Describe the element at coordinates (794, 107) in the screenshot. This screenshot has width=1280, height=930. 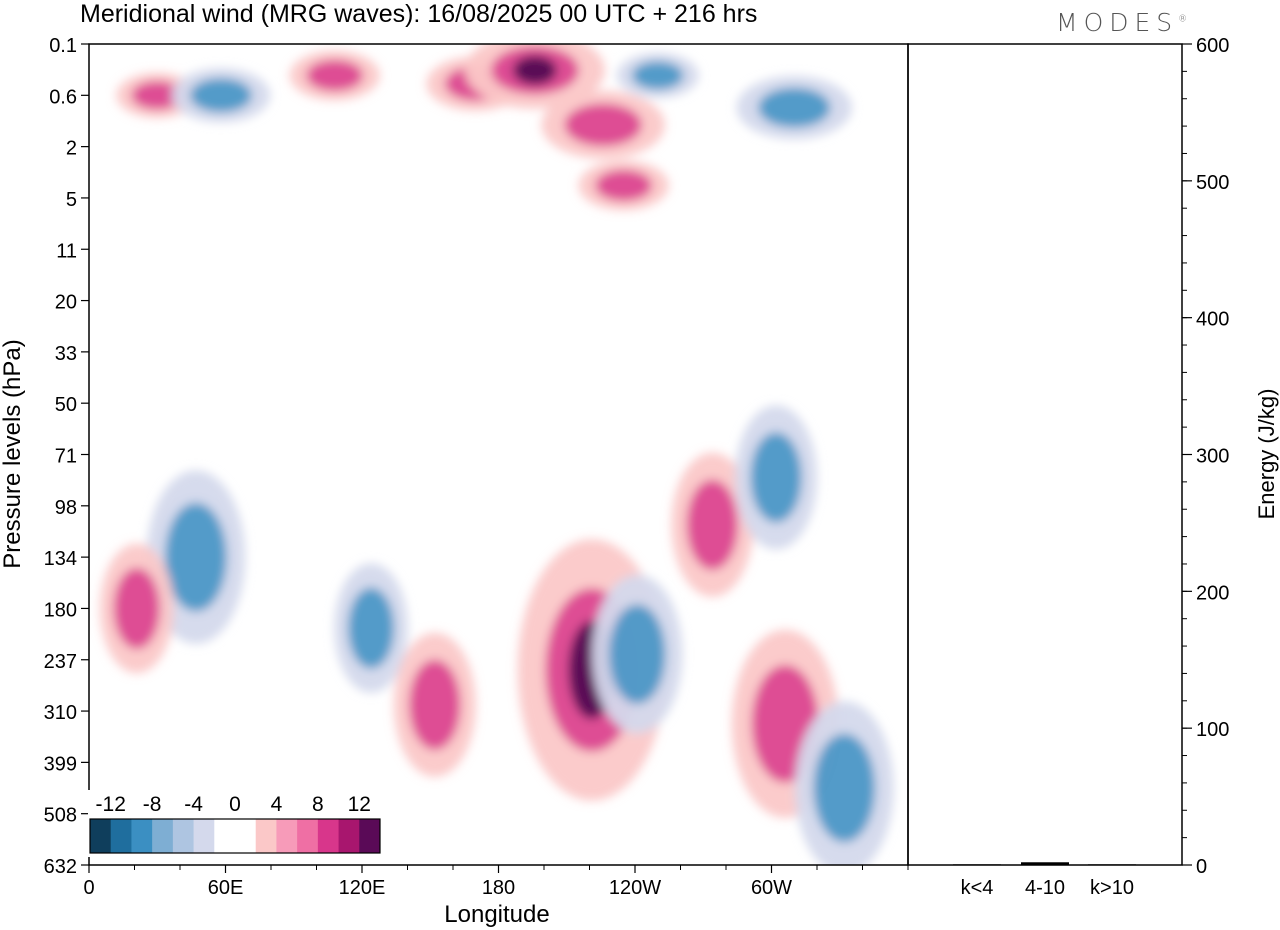
I see `contour-upper-blue-2-core` at that location.